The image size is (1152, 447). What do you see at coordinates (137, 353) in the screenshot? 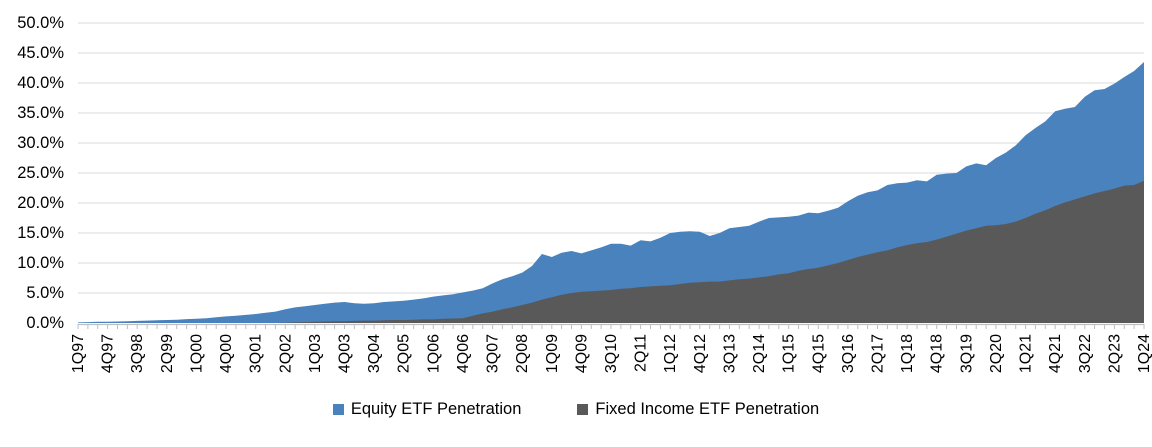
I see `x-axis-label: 3Q98` at bounding box center [137, 353].